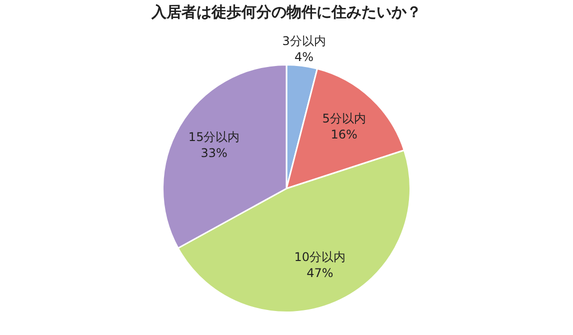 The image size is (573, 335). What do you see at coordinates (214, 137) in the screenshot?
I see `slice-label: 15分以内` at bounding box center [214, 137].